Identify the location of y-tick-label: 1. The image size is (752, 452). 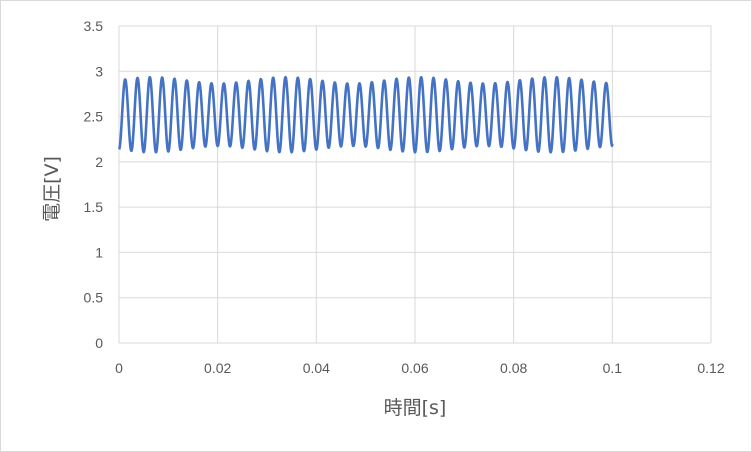
(99, 252).